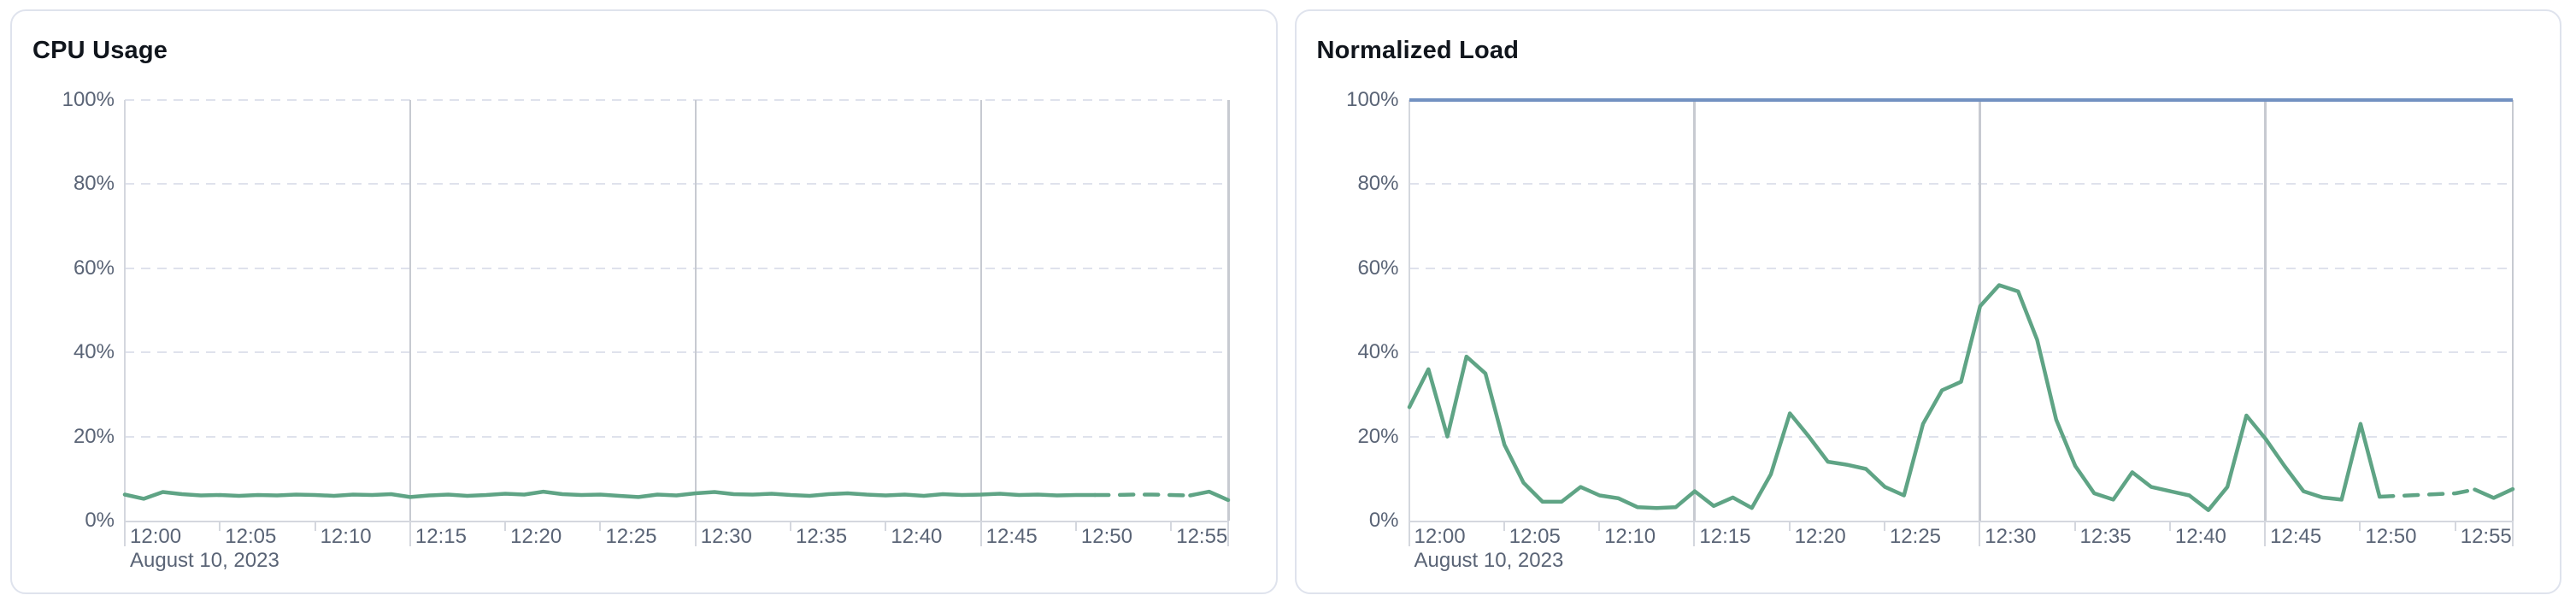  Describe the element at coordinates (100, 50) in the screenshot. I see `chart-title: CPU Usage` at that location.